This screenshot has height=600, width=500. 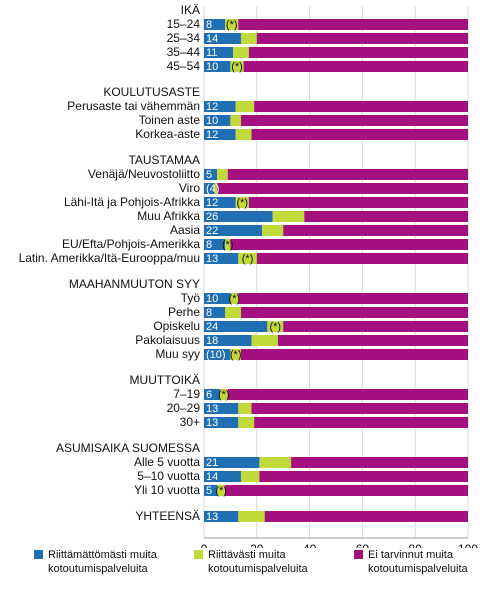 What do you see at coordinates (184, 408) in the screenshot?
I see `category-label: 20–29` at bounding box center [184, 408].